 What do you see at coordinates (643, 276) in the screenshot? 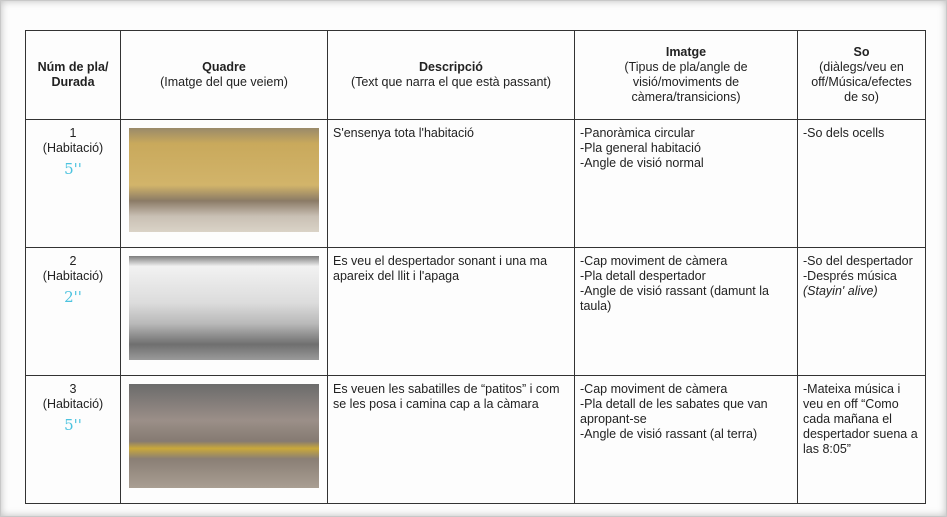
I see `image-item: -Pla detall despertador` at bounding box center [643, 276].